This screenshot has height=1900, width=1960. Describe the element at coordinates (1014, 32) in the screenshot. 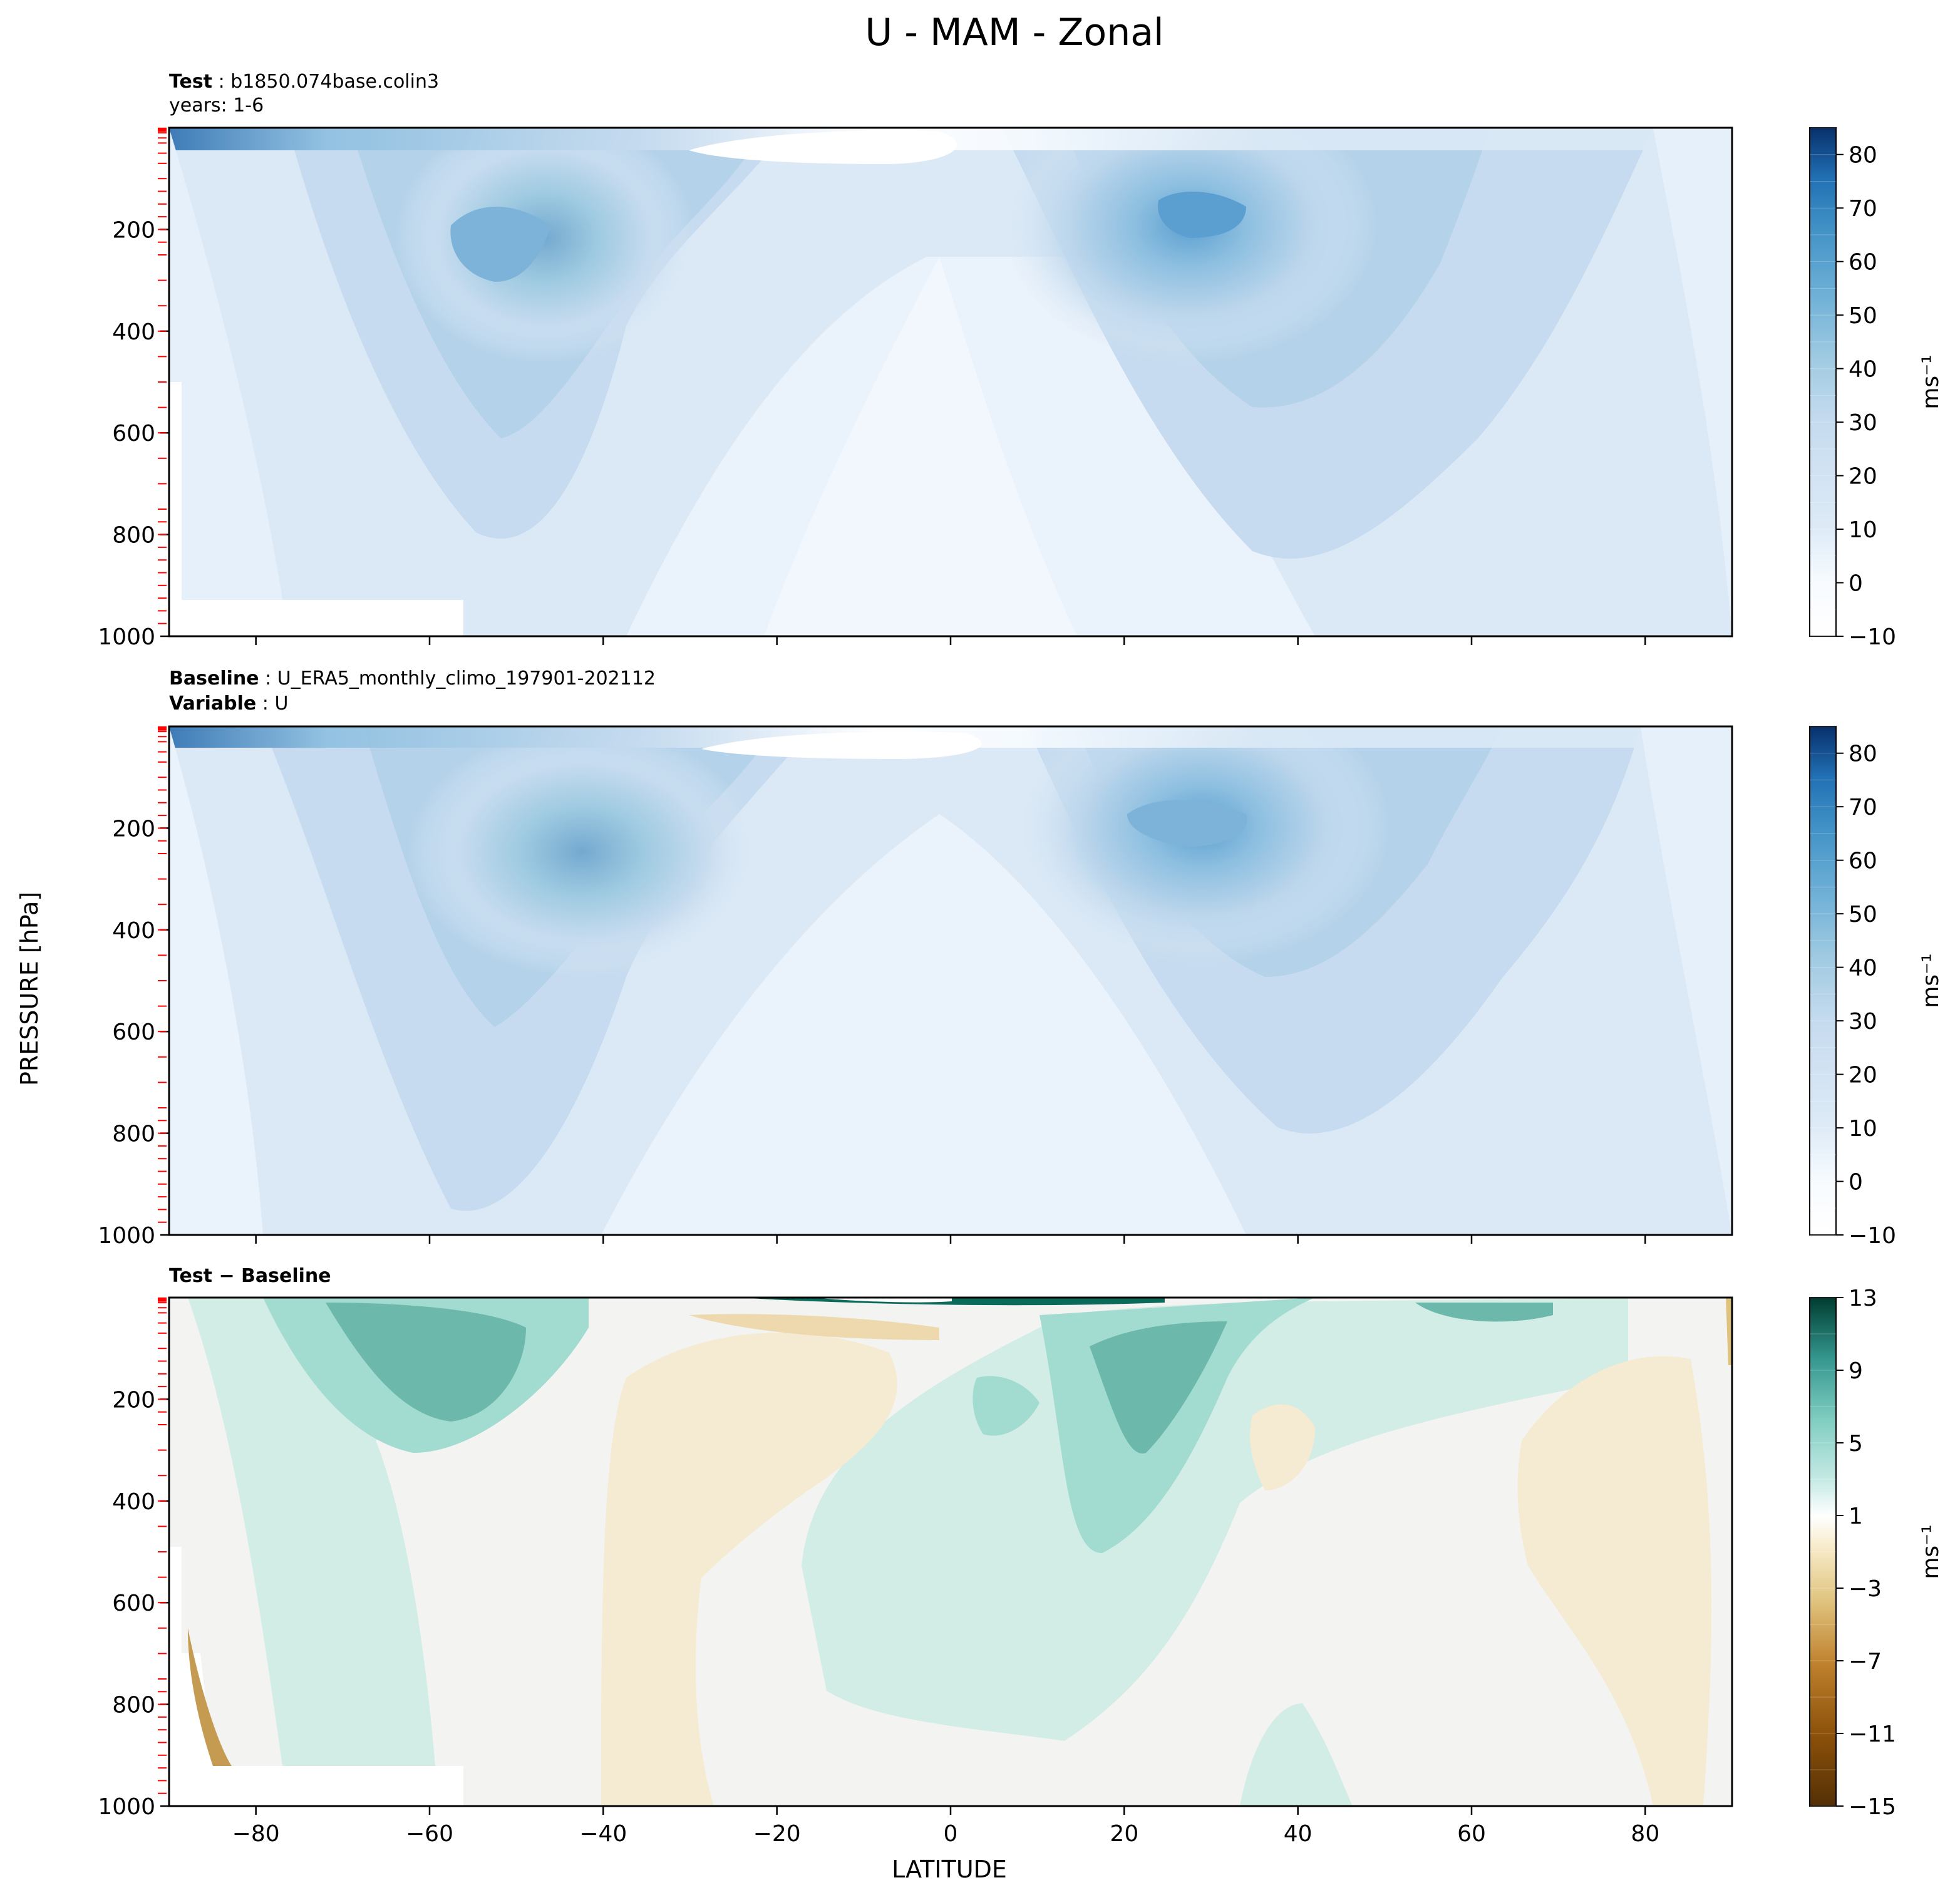

I see `figure-title: U - MAM - Zonal` at that location.